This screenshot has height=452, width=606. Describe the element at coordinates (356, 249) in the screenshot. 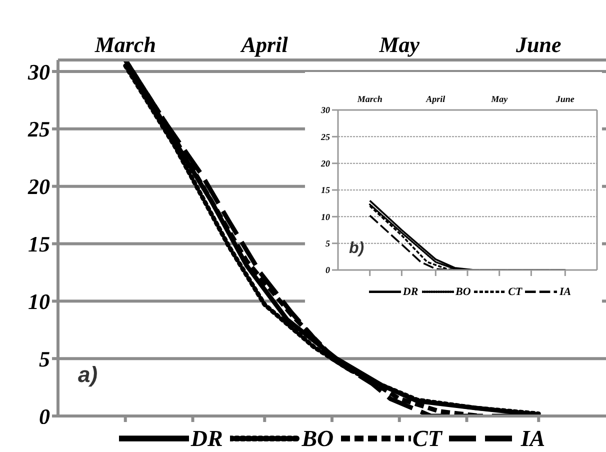

I see `annotation: b)` at that location.